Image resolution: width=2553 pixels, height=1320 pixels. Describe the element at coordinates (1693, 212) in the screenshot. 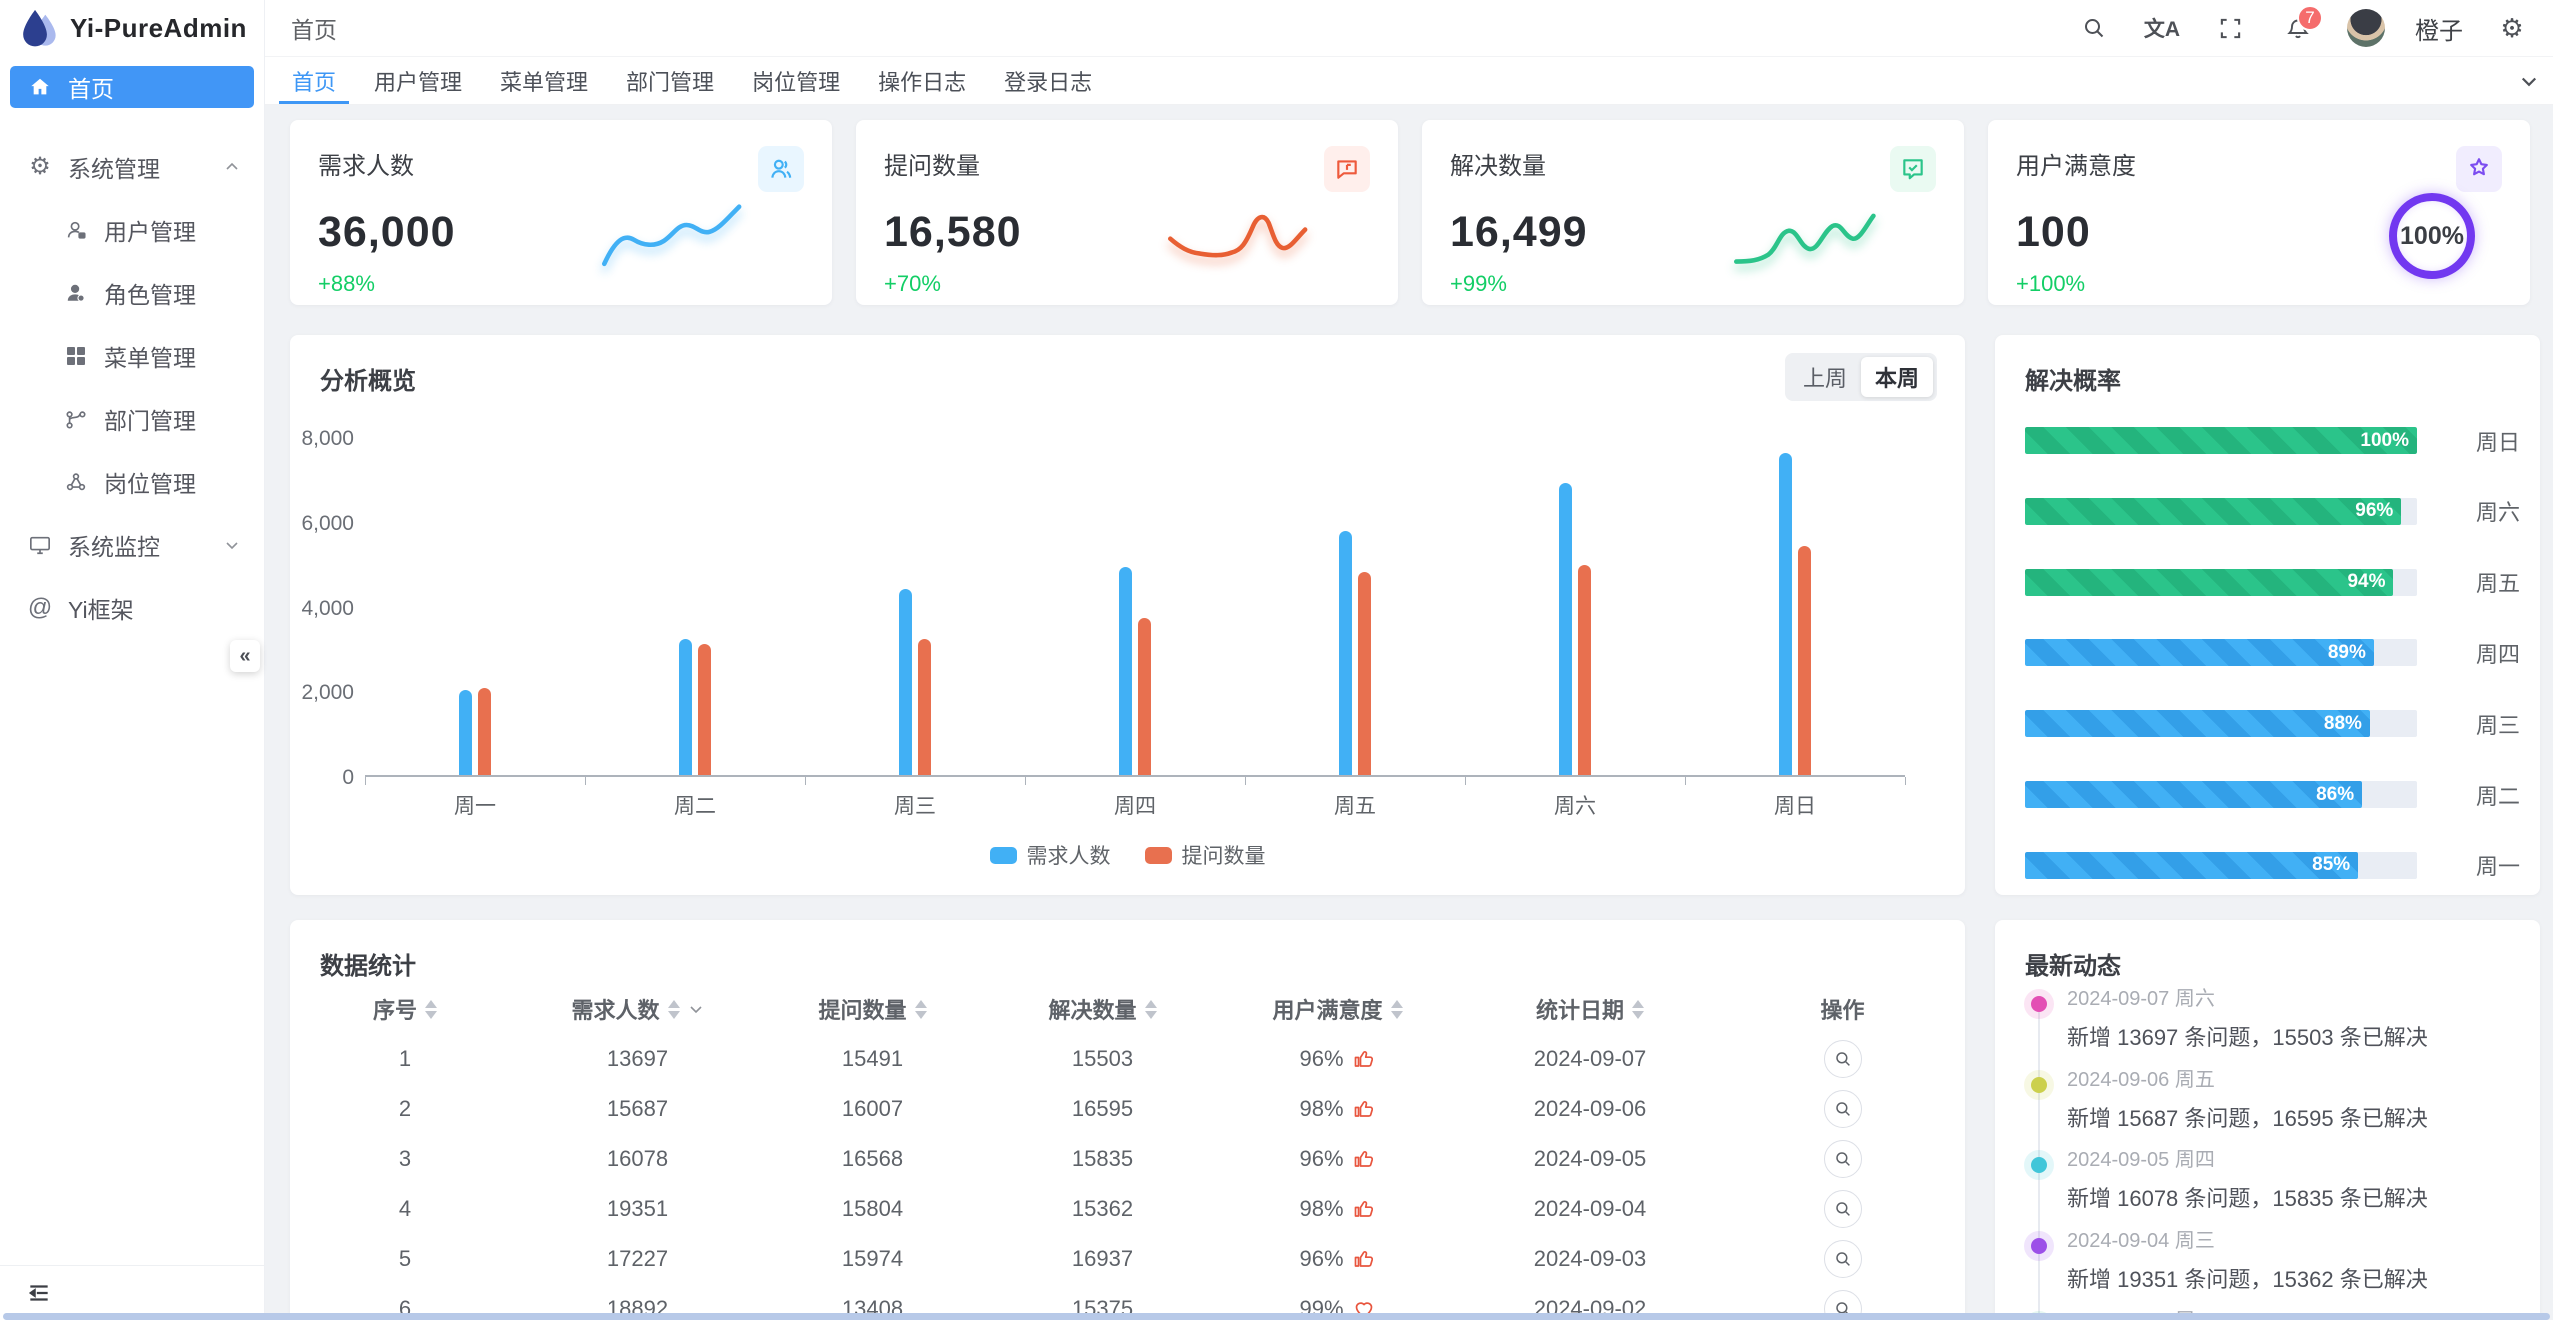

I see `stat-card-solved: 解决数量 16,499 +99%` at that location.